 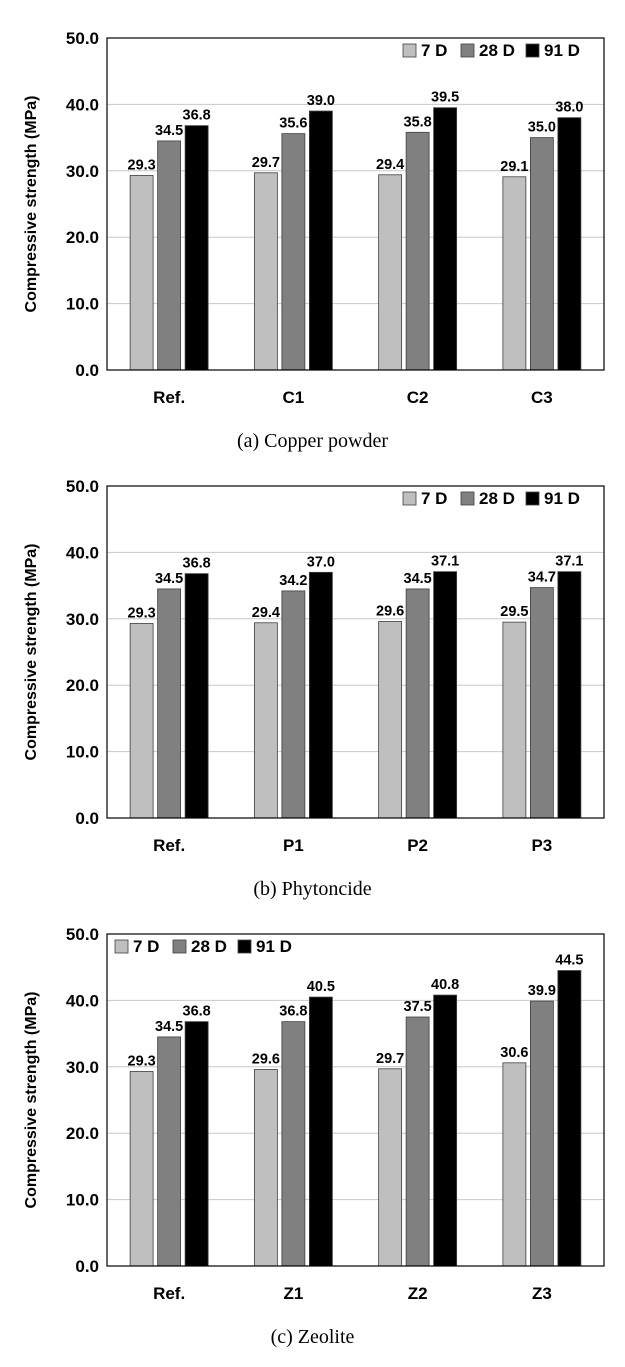 I want to click on data-label: 39.0, so click(x=321, y=101).